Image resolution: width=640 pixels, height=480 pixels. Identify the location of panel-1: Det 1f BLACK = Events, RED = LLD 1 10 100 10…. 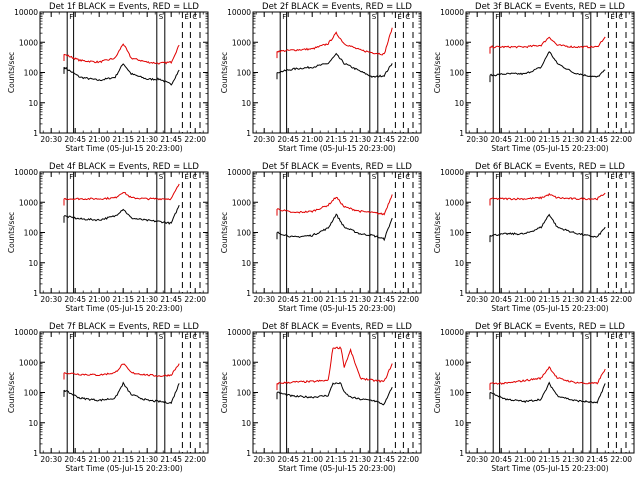
(108, 77).